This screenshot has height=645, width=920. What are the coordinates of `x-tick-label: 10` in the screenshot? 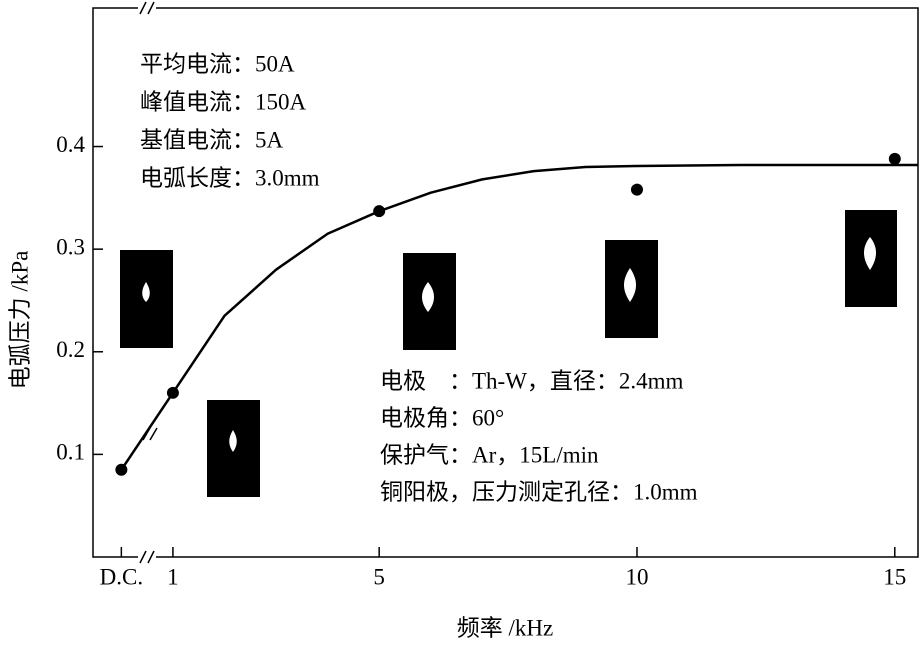 It's located at (636, 576).